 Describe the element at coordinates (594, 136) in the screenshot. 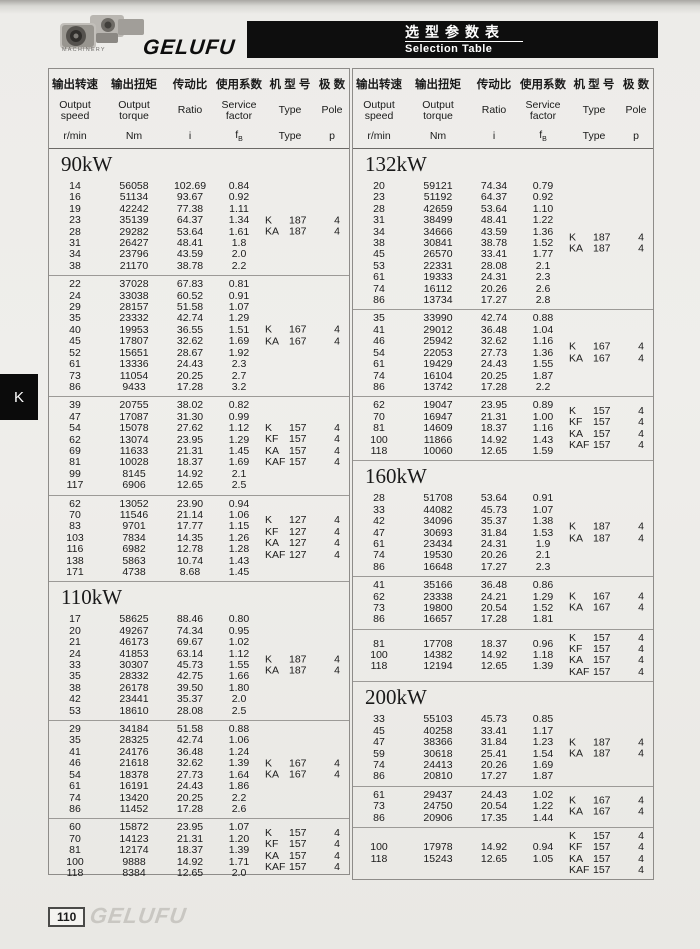

I see `header-cell: Type` at that location.